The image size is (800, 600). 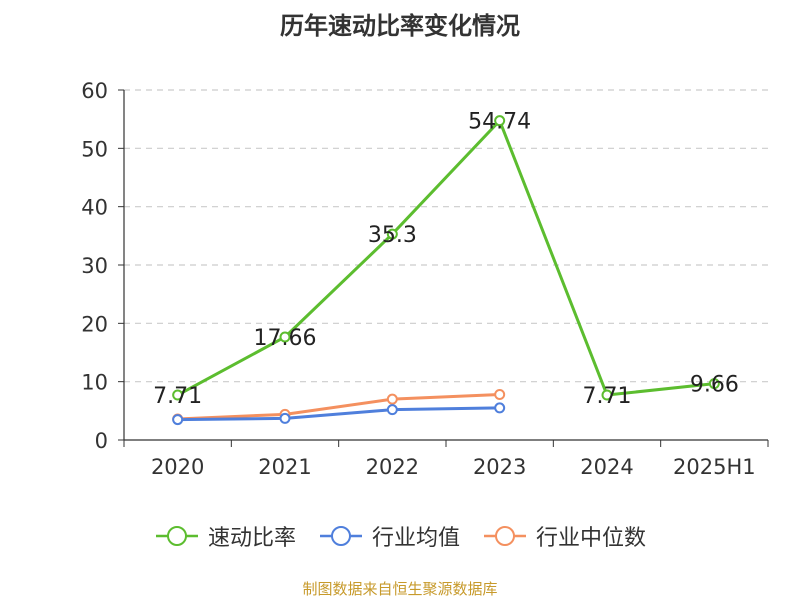 What do you see at coordinates (415, 538) in the screenshot?
I see `legend-label: 行业均值` at bounding box center [415, 538].